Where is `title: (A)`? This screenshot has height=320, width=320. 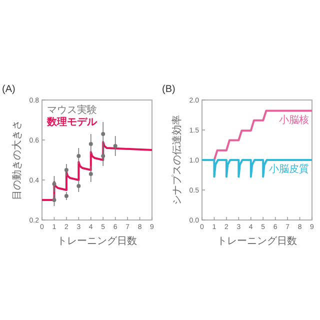 title: (A) is located at coordinates (9, 89).